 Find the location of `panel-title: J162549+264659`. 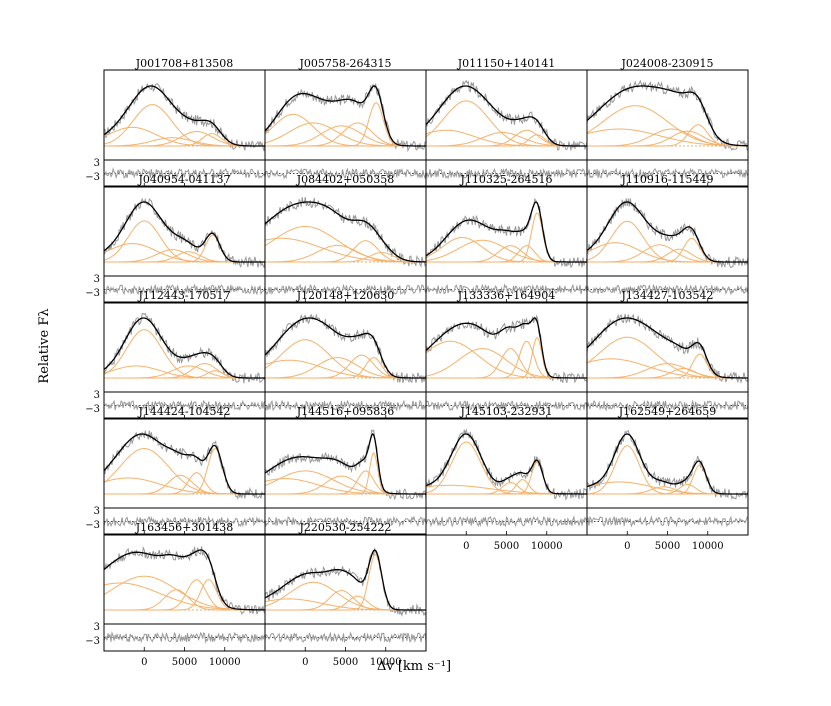

panel-title: J162549+264659 is located at coordinates (667, 411).